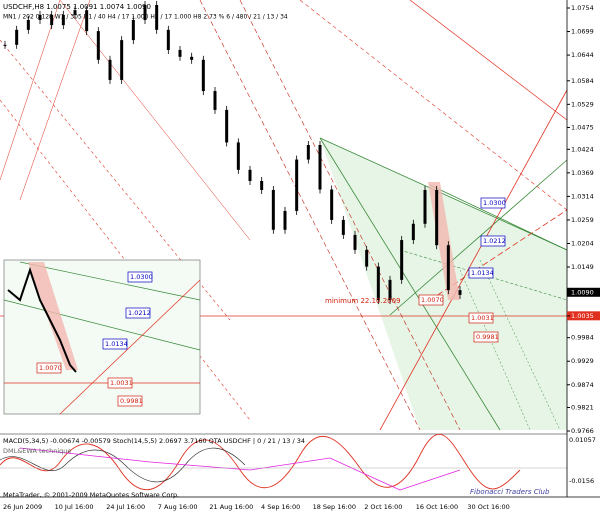  Describe the element at coordinates (50, 368) in the screenshot. I see `inset-target: 1.0070` at that location.